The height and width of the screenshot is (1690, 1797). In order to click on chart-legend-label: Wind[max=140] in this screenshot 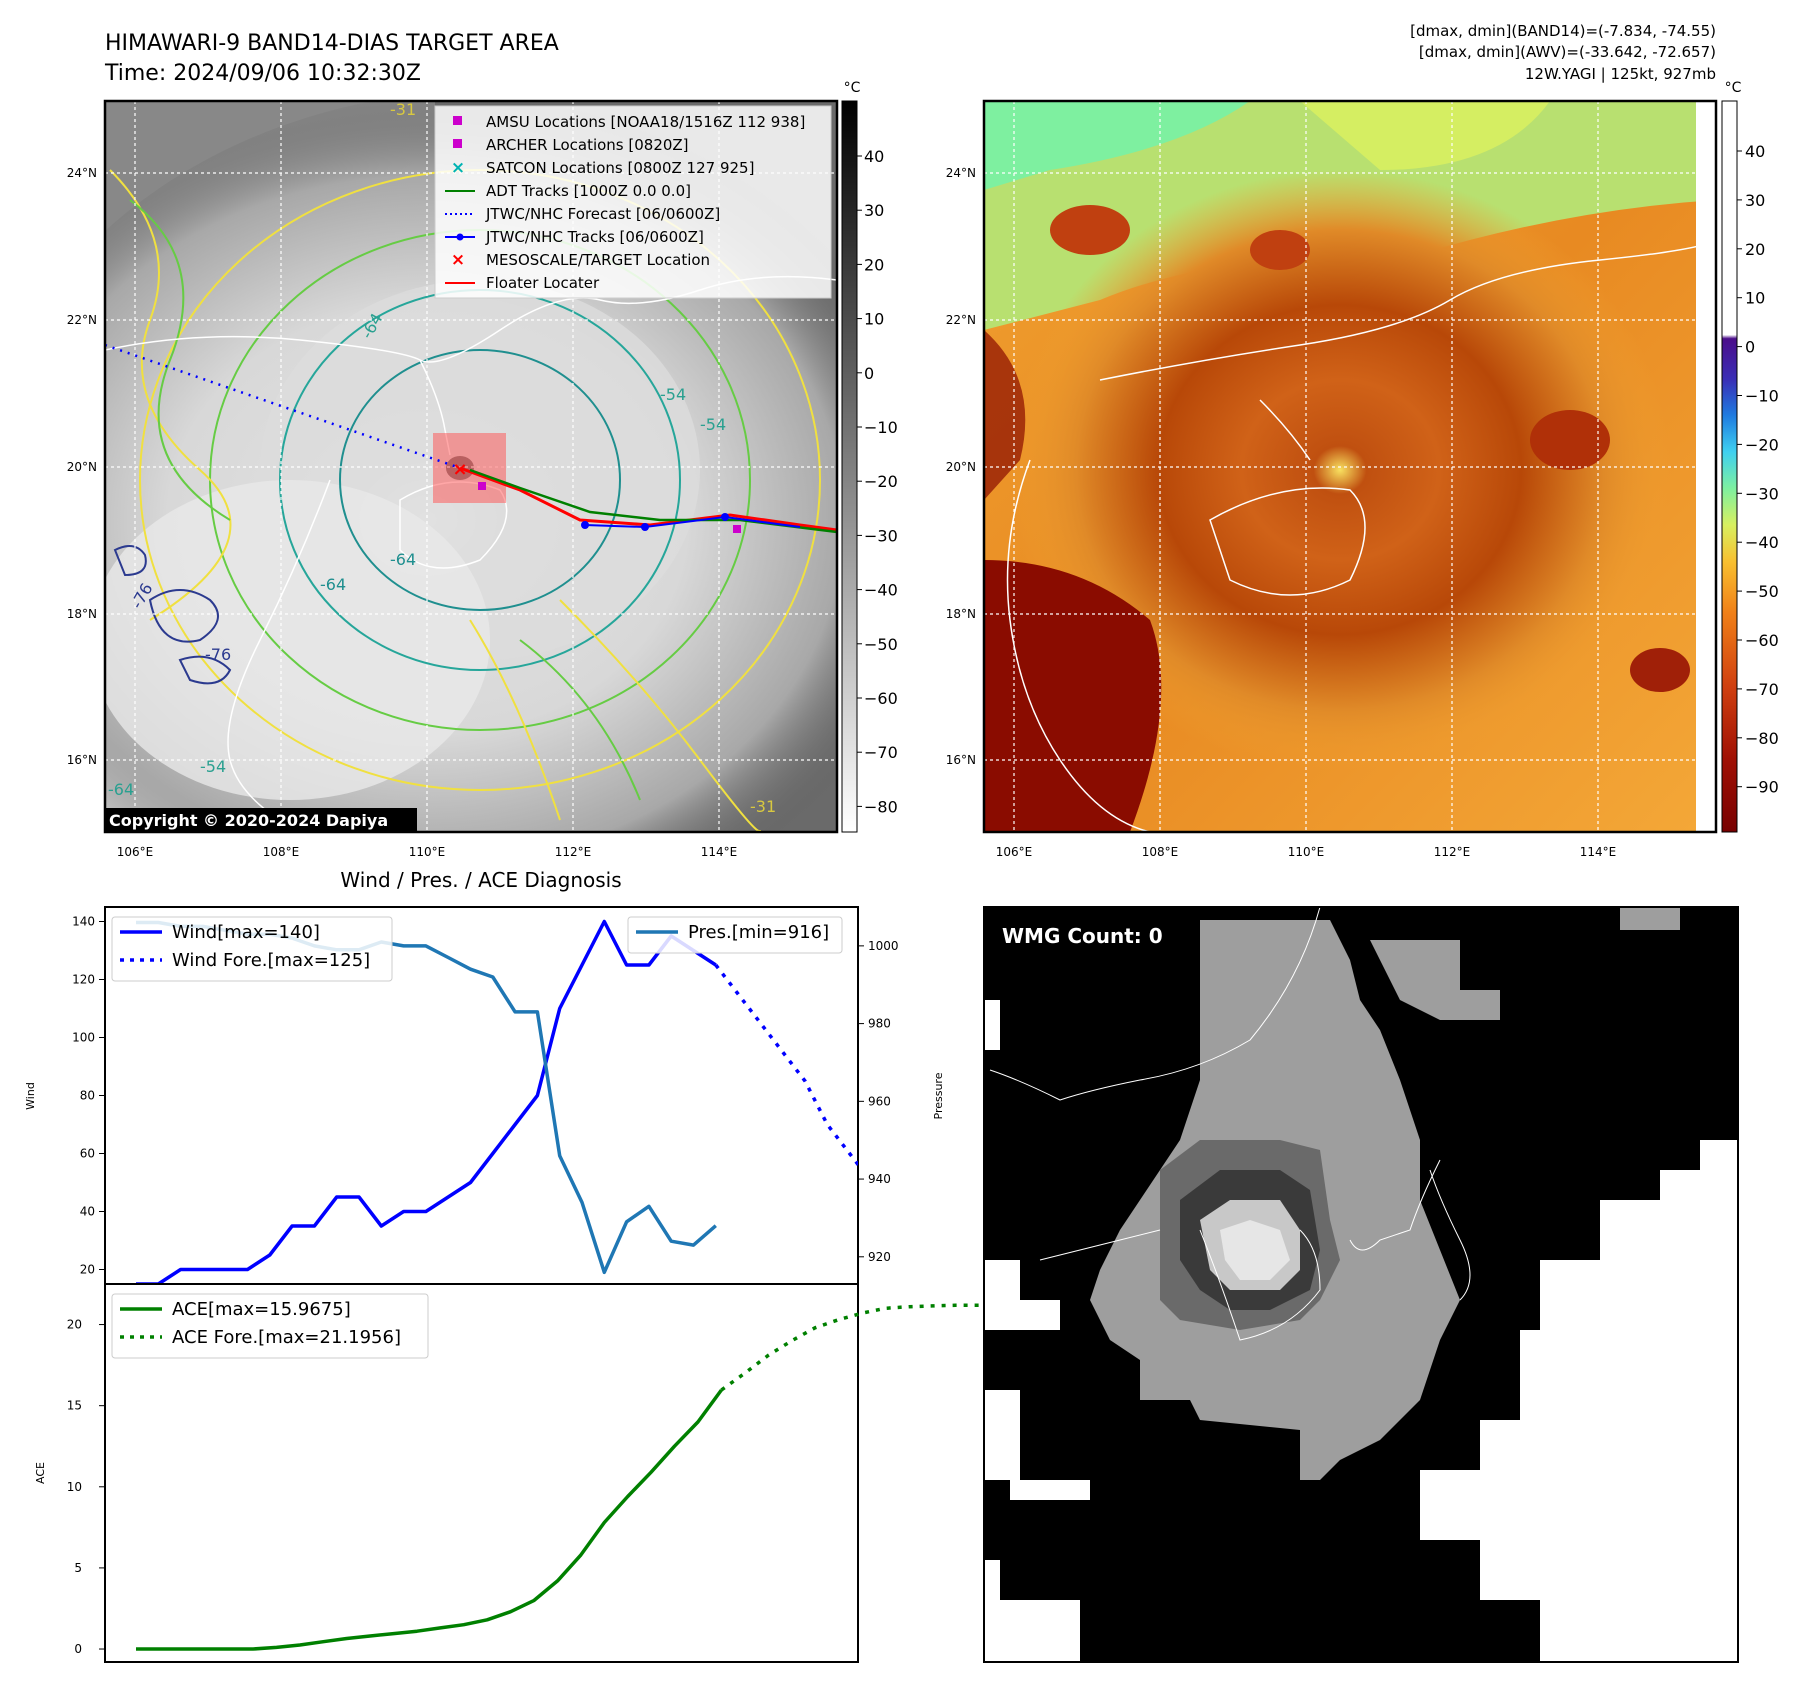, I will do `click(246, 932)`.